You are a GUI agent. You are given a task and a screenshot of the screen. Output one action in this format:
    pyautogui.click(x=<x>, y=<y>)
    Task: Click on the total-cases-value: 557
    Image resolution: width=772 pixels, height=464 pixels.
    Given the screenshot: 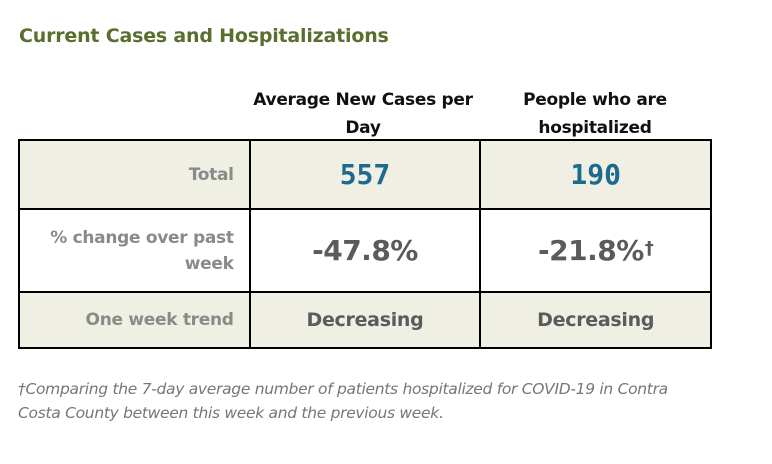 What is the action you would take?
    pyautogui.click(x=365, y=174)
    